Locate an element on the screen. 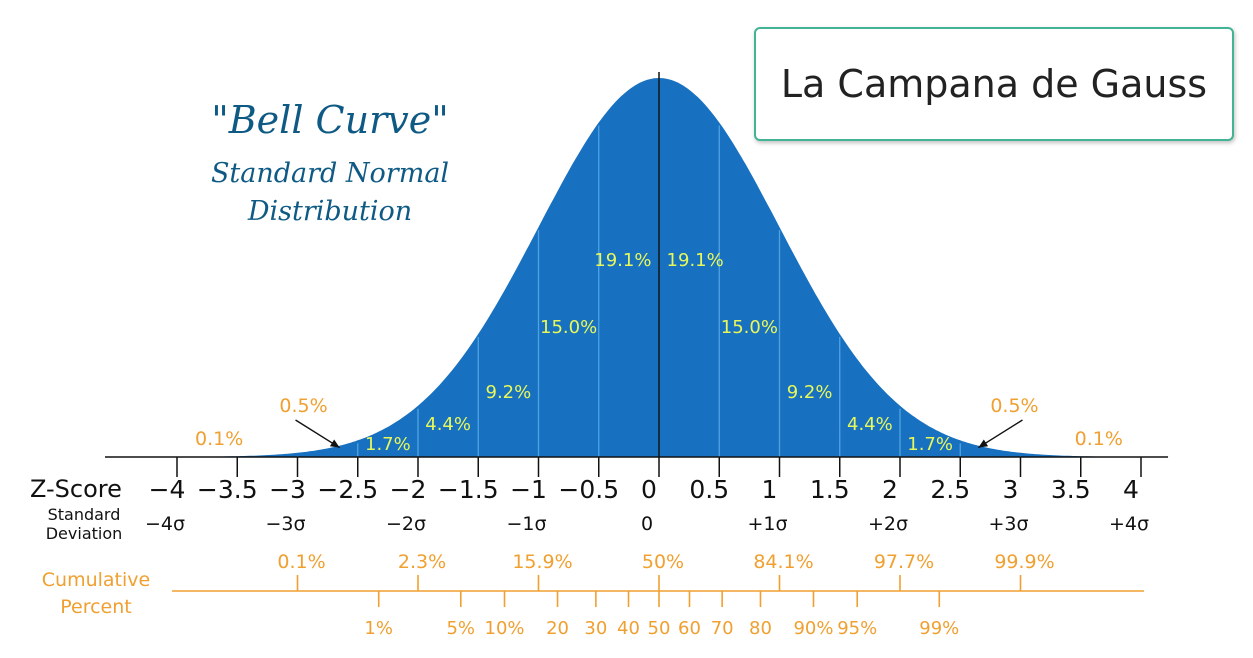 This screenshot has width=1253, height=658. sigma-label: −2σ is located at coordinates (406, 524).